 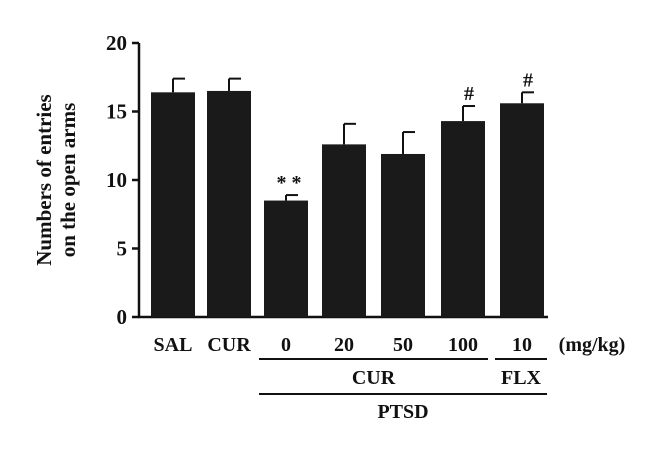 What do you see at coordinates (286, 345) in the screenshot?
I see `x-tick-label: 0` at bounding box center [286, 345].